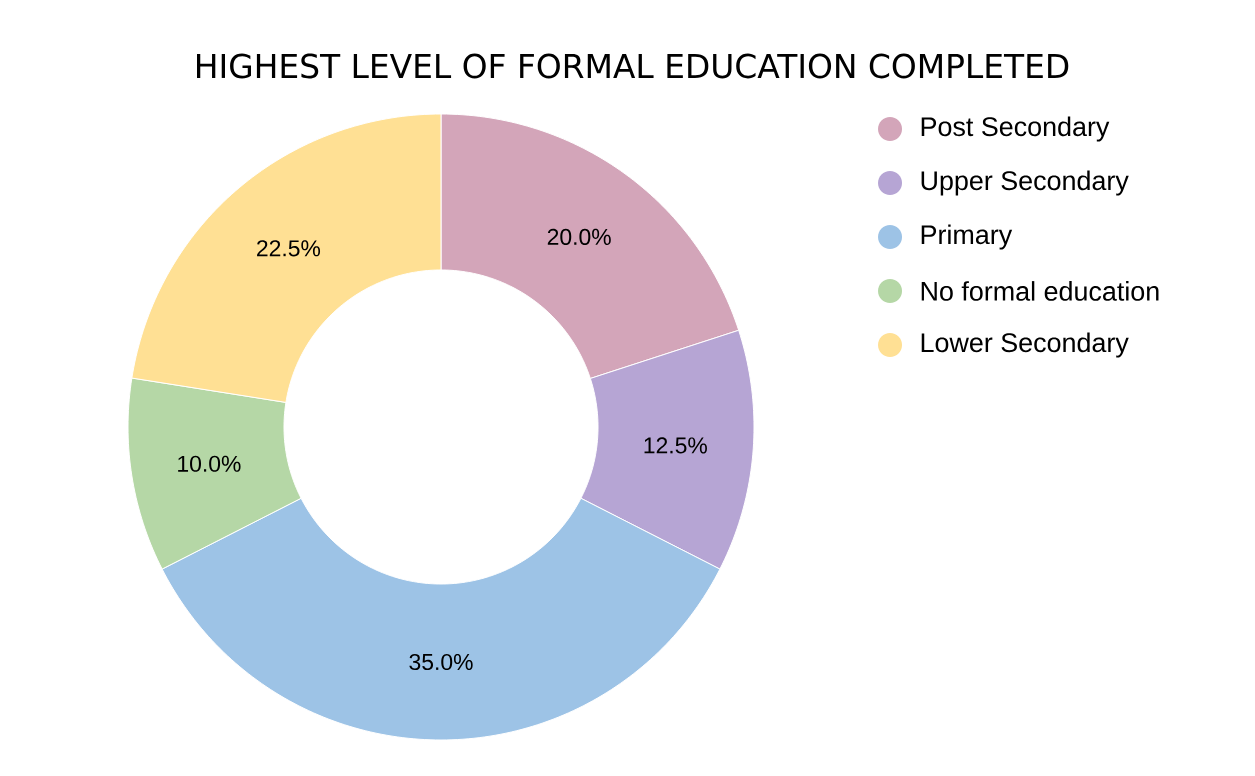  Describe the element at coordinates (1025, 345) in the screenshot. I see `legend-label: Lower Secondary` at that location.